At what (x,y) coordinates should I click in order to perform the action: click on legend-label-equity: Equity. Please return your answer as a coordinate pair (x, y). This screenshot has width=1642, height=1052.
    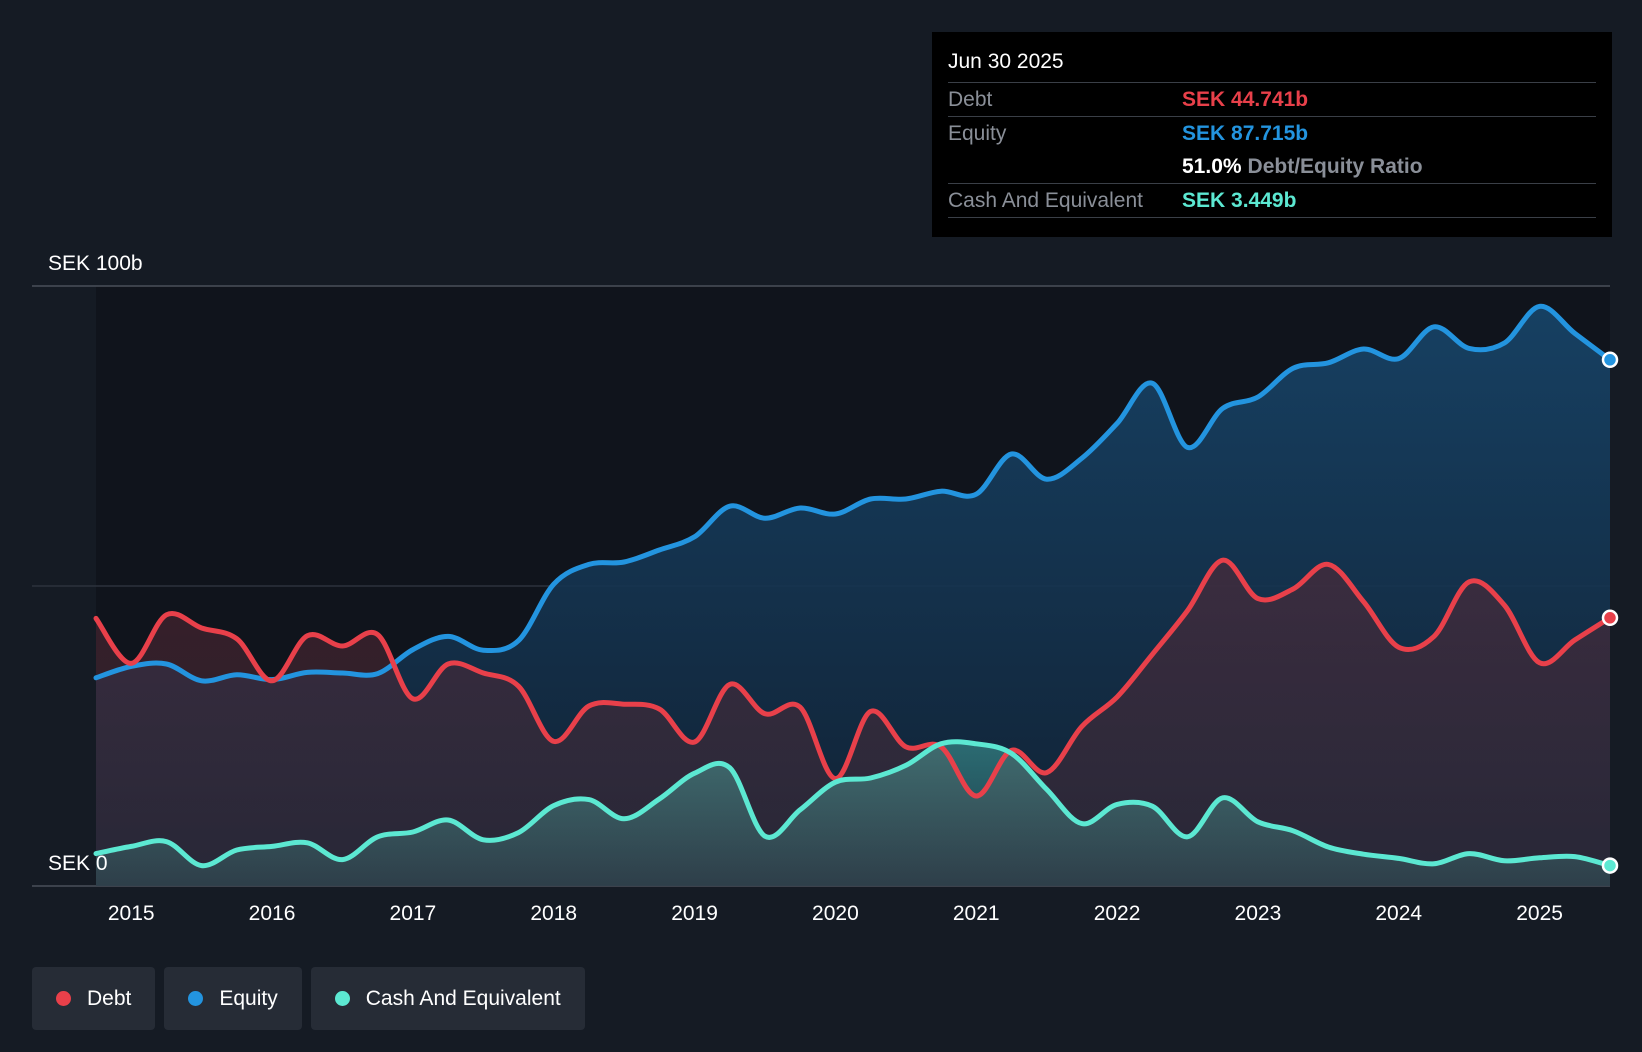
    Looking at the image, I should click on (248, 998).